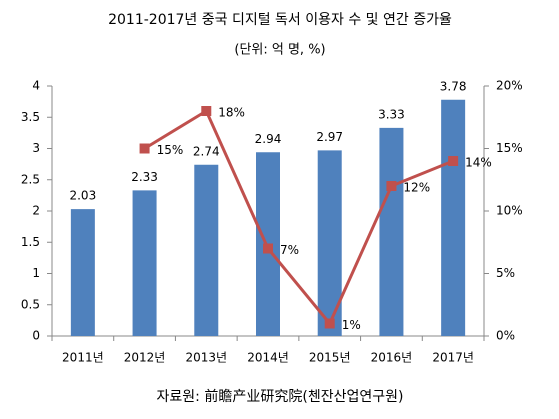 Image resolution: width=559 pixels, height=419 pixels. Describe the element at coordinates (144, 177) in the screenshot. I see `bar-value-label: 2.33` at that location.